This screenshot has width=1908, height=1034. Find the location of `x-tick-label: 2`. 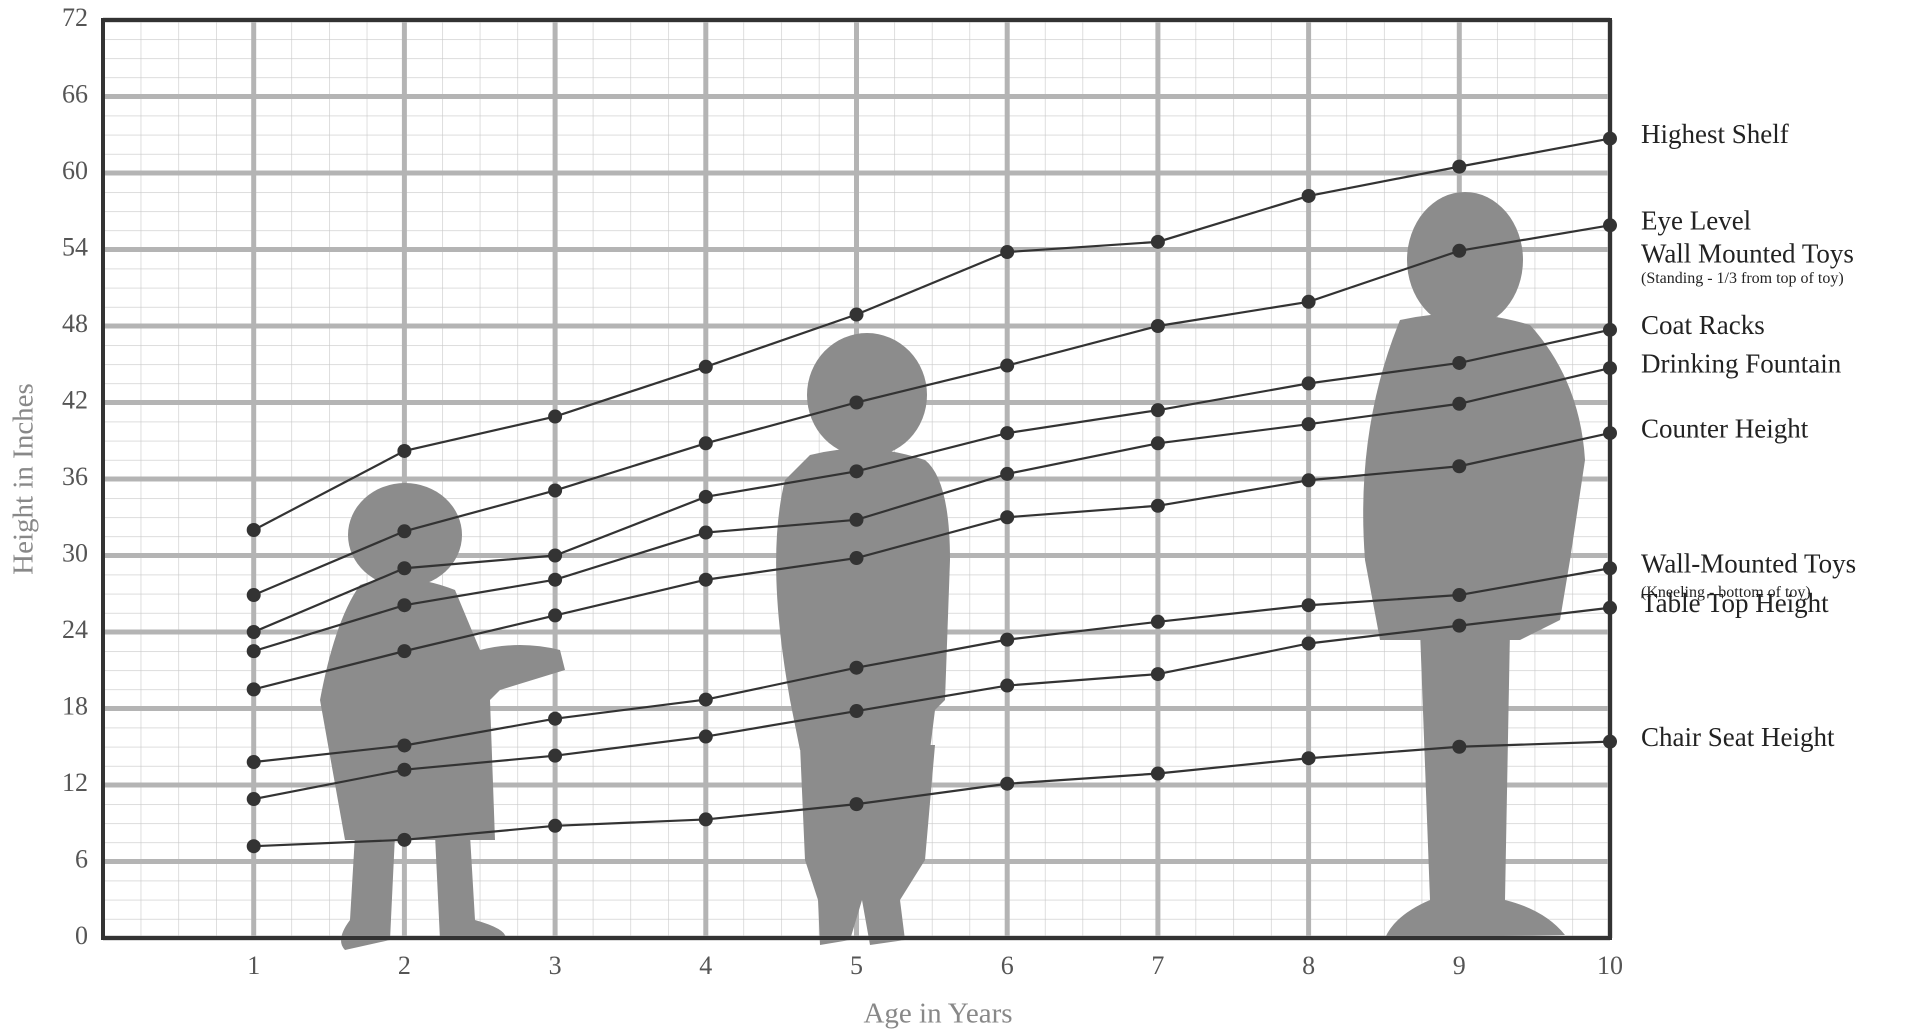

x-tick-label: 2 is located at coordinates (404, 965).